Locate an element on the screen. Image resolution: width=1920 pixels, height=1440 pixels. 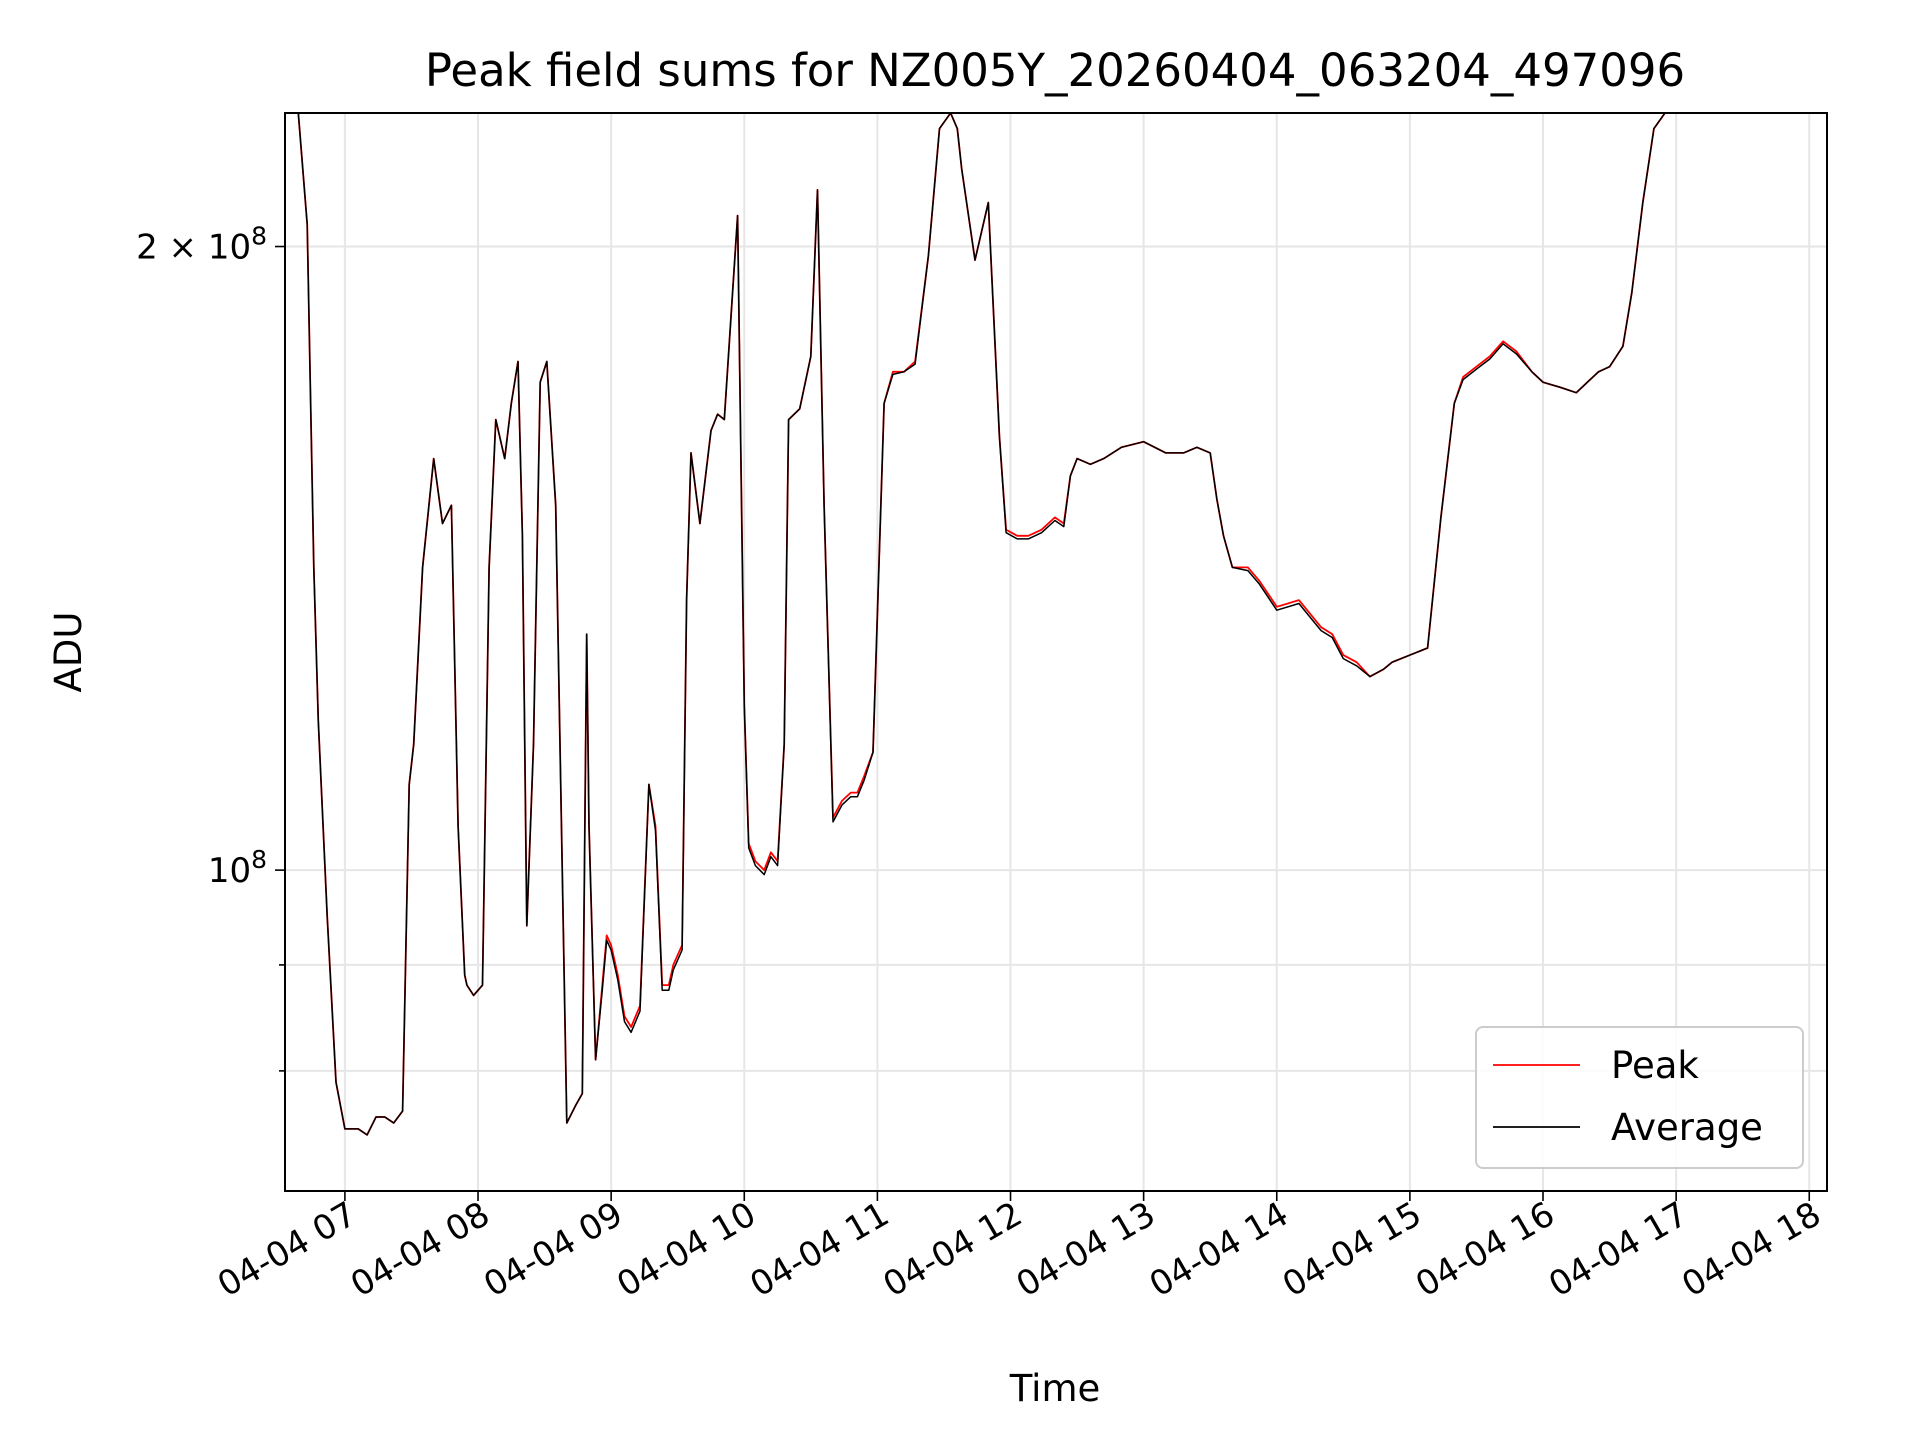
x-axis-label: Time is located at coordinates (1055, 1388).